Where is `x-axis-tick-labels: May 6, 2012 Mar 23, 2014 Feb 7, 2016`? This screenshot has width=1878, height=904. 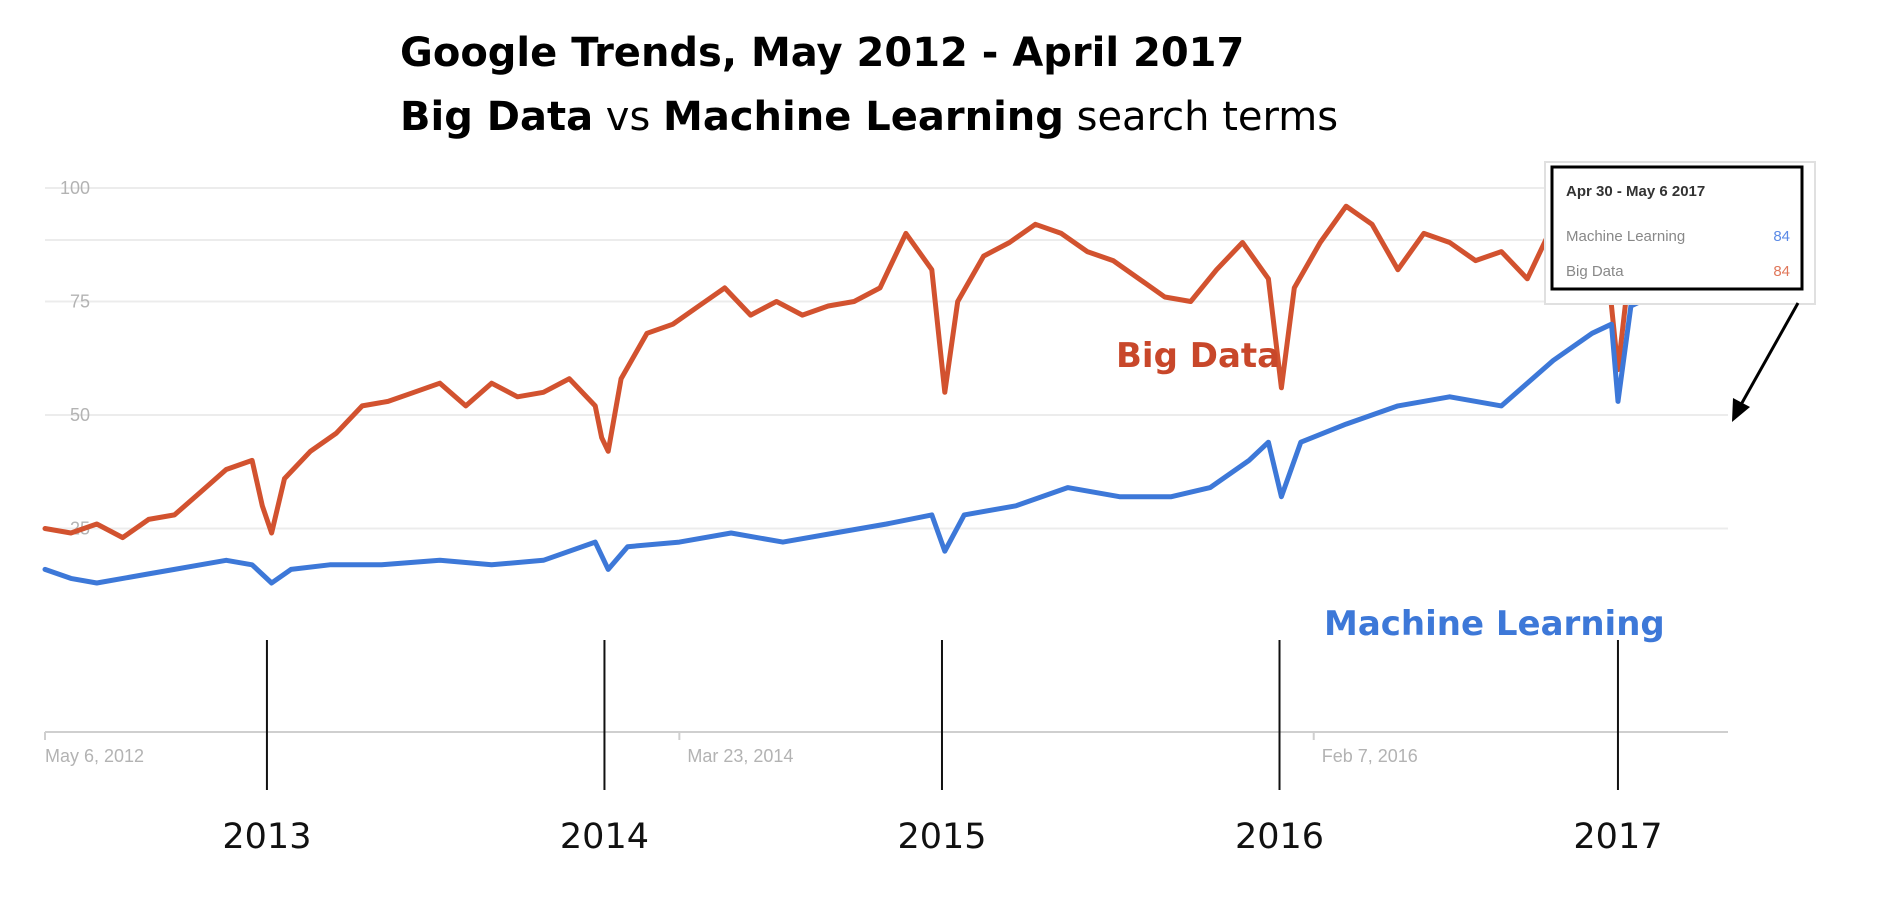 x-axis-tick-labels: May 6, 2012 Mar 23, 2014 Feb 7, 2016 is located at coordinates (731, 749).